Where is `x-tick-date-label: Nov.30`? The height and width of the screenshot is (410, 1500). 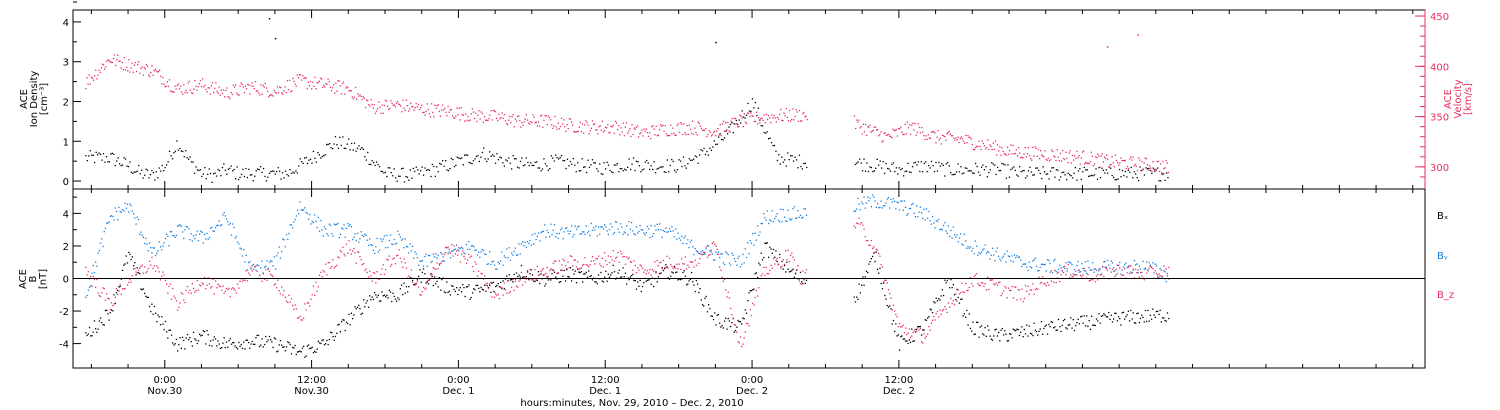 x-tick-date-label: Nov.30 is located at coordinates (311, 391).